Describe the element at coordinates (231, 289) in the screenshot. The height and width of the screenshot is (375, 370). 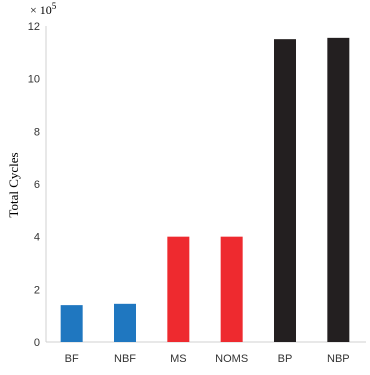
I see `bar-noms` at that location.